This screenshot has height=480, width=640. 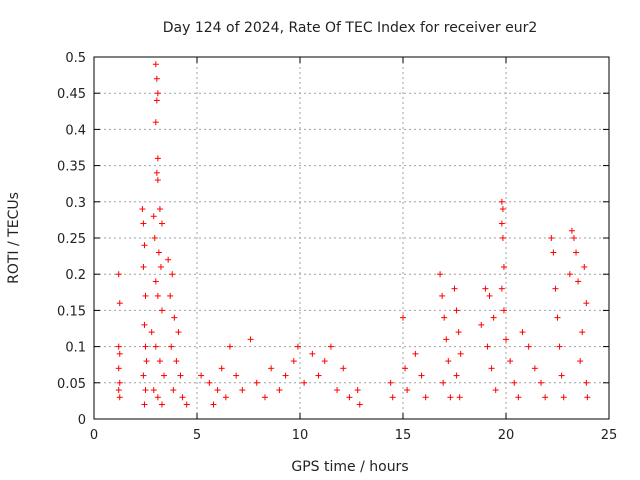 I want to click on y-tick-label: 0.35, so click(x=71, y=167).